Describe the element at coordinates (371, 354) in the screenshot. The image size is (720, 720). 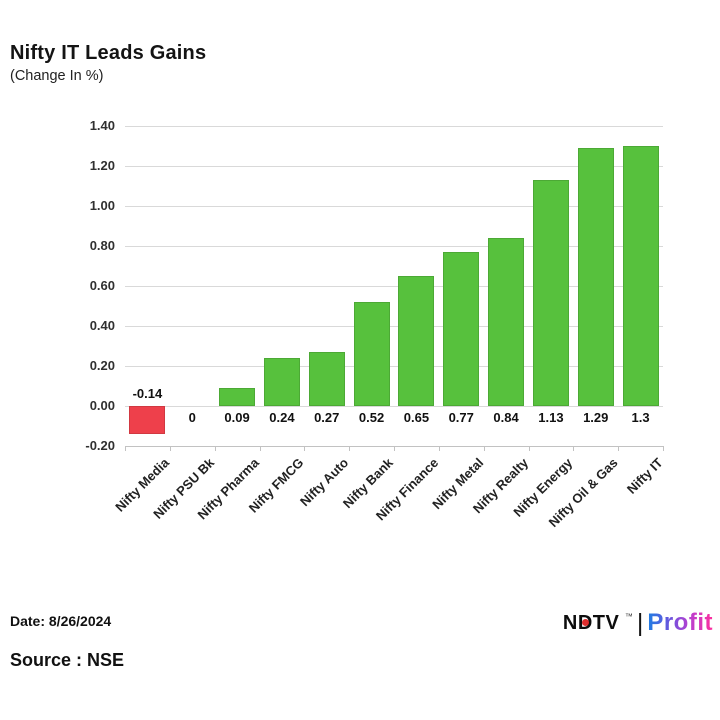
I see `bar-nifty-bank` at that location.